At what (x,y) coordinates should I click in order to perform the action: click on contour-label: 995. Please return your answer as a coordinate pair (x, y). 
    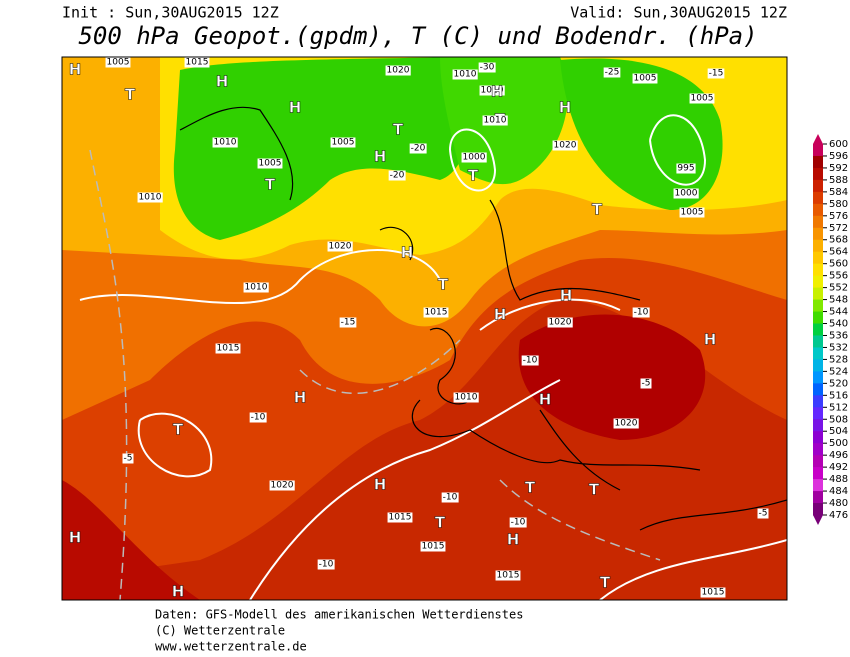
    Looking at the image, I should click on (685, 169).